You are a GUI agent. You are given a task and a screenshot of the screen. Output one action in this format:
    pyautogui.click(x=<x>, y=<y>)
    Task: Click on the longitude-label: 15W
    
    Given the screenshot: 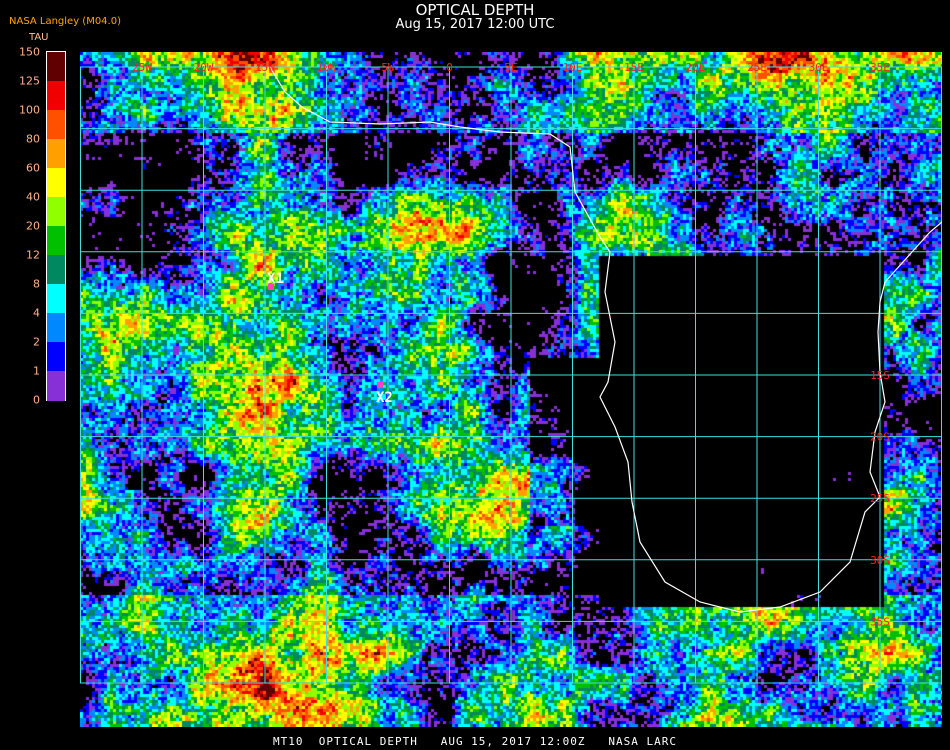 What is the action you would take?
    pyautogui.click(x=265, y=67)
    